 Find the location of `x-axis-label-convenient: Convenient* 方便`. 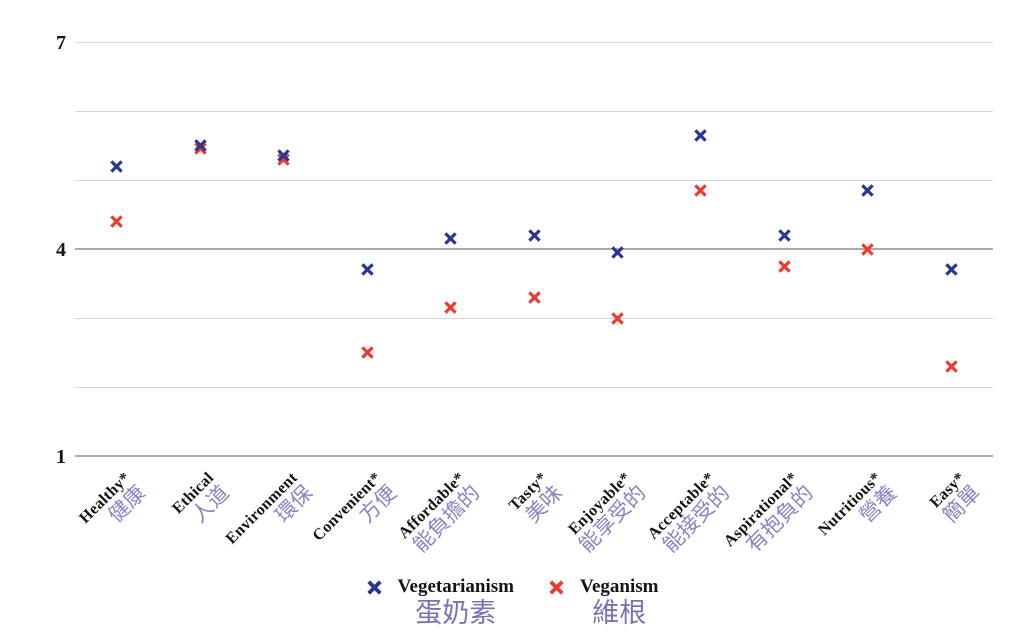

x-axis-label-convenient: Convenient* 方便 is located at coordinates (355, 515).